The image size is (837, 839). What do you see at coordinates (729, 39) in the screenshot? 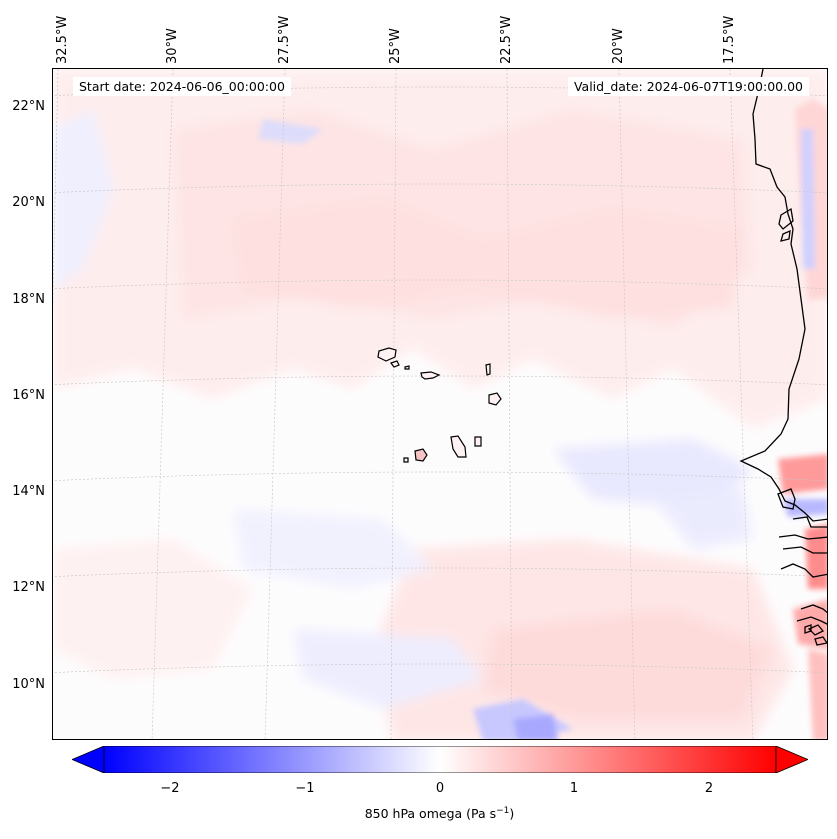
I see `lon-label-17.5w: 17.5°W` at bounding box center [729, 39].